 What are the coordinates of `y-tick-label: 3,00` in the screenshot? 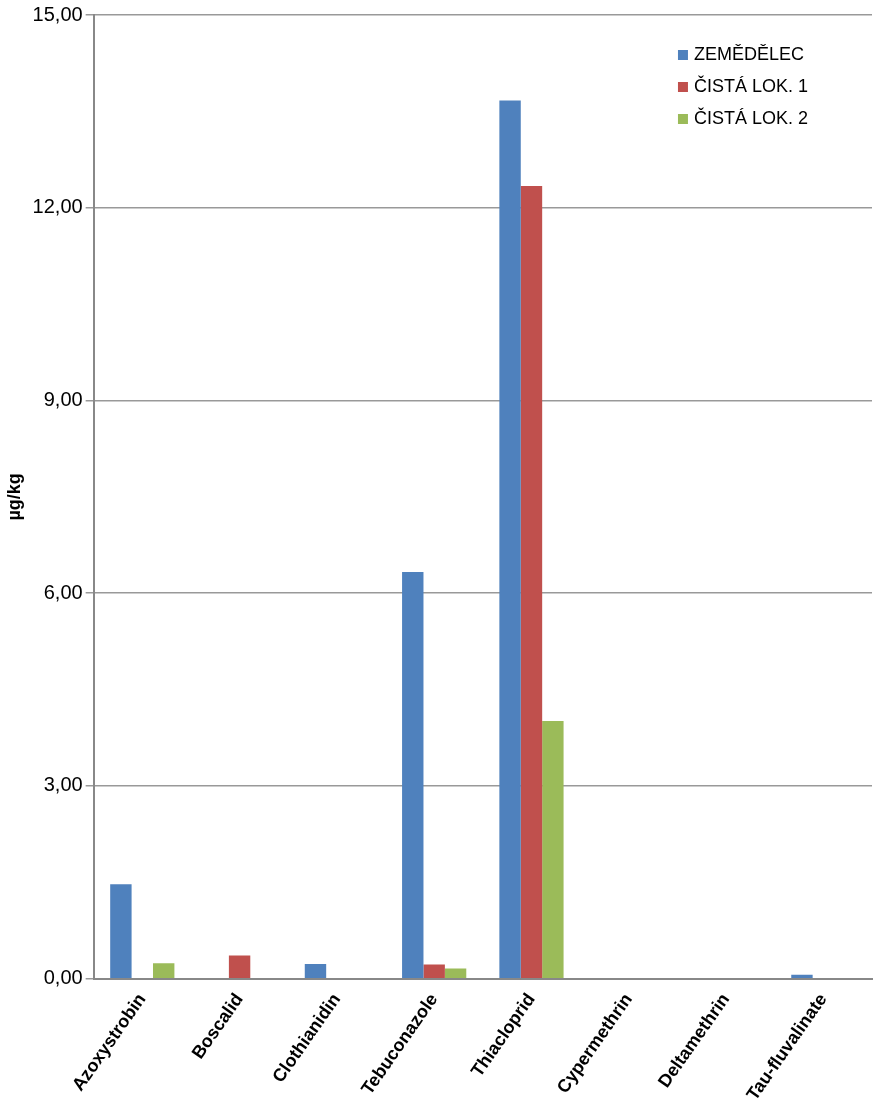 It's located at (63, 784).